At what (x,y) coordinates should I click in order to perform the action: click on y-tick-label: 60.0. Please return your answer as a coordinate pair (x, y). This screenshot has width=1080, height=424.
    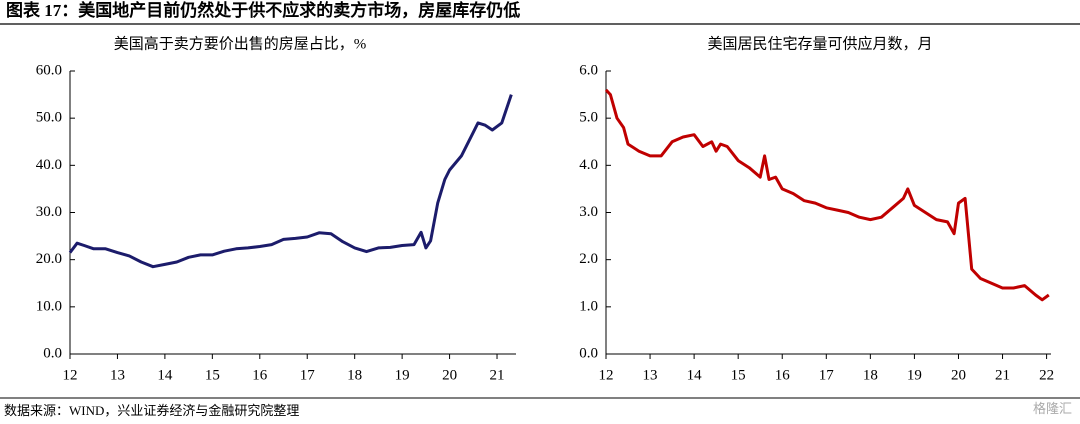
    Looking at the image, I should click on (49, 70).